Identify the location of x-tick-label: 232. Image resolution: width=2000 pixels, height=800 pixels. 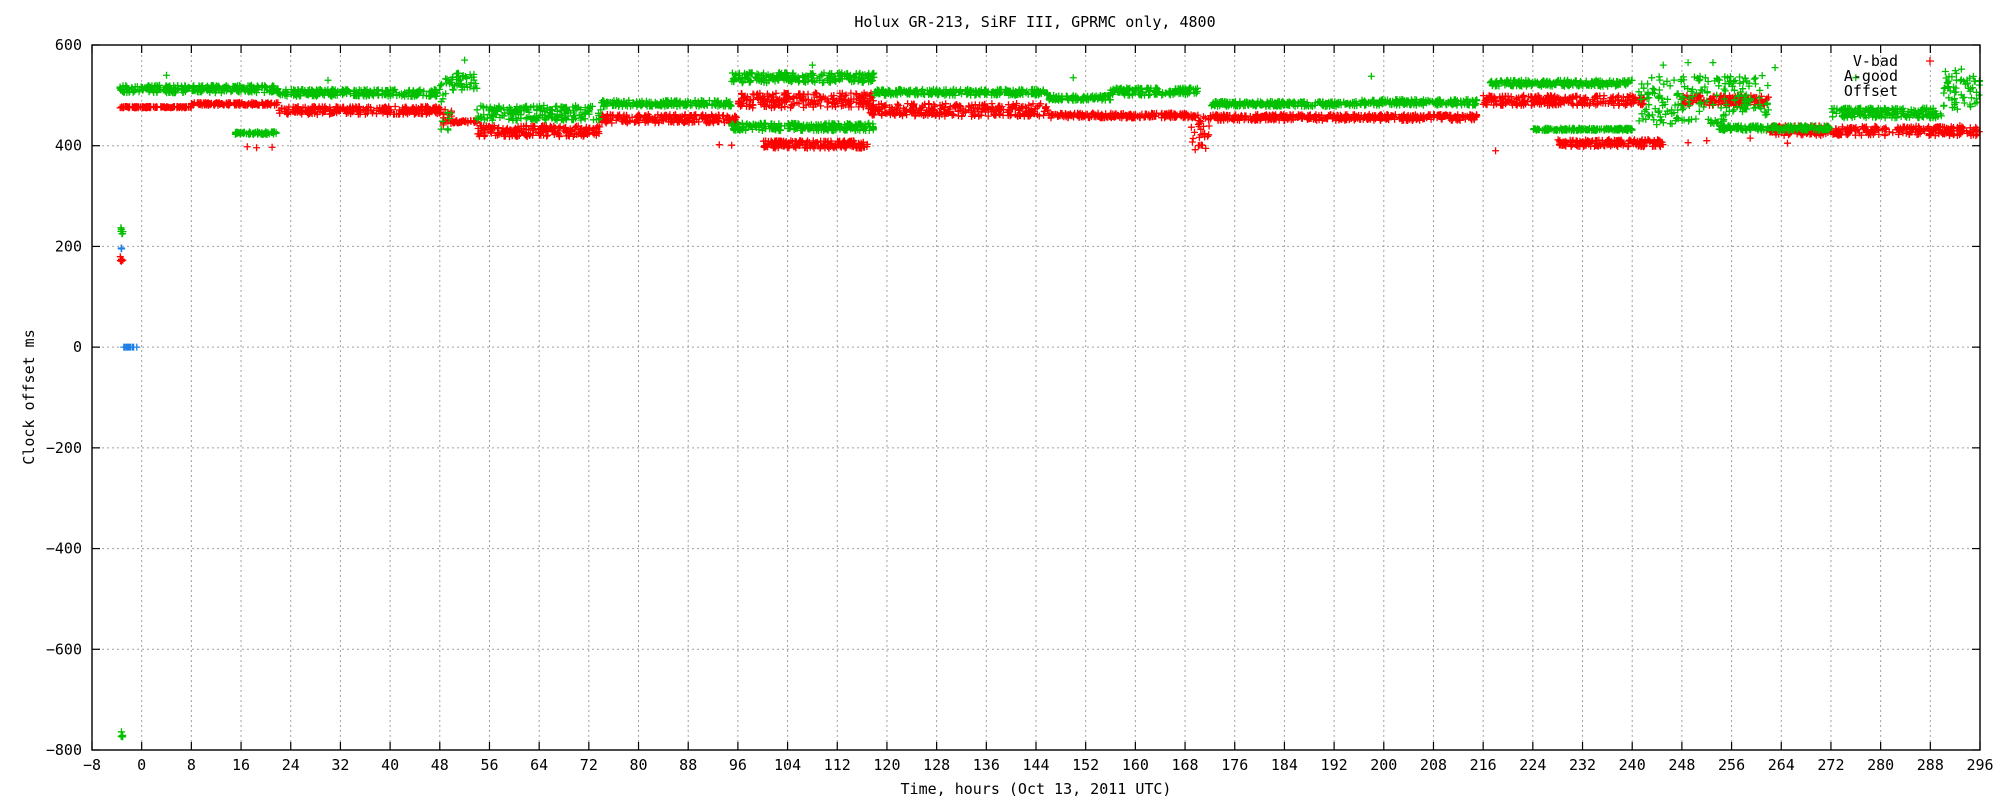
(1582, 765).